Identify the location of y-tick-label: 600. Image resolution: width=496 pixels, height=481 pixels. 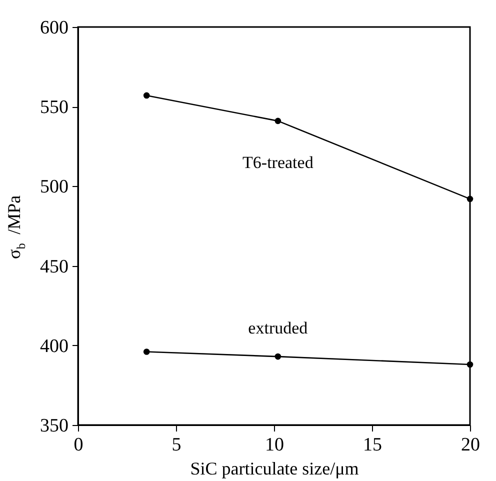
(54, 28).